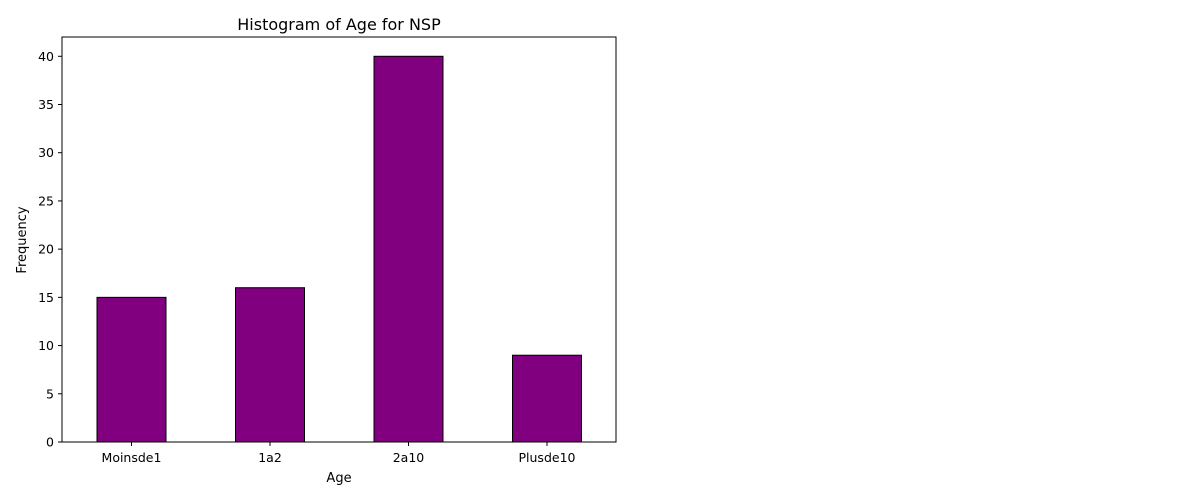 The height and width of the screenshot is (500, 1200). Describe the element at coordinates (408, 249) in the screenshot. I see `bar-2a10` at that location.